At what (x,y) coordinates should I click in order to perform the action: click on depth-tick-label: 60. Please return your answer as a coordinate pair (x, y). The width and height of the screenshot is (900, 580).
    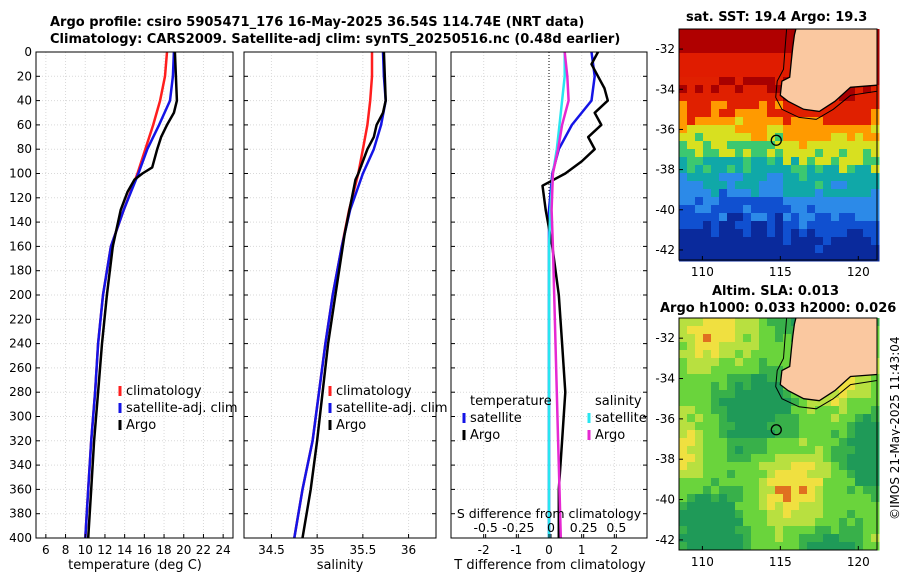
    Looking at the image, I should click on (24, 125).